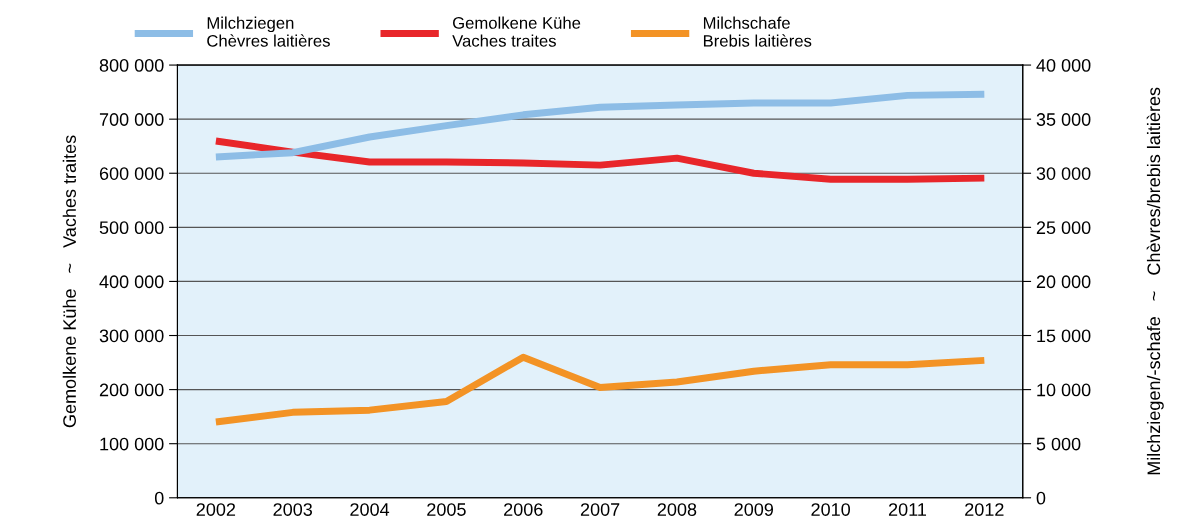 The height and width of the screenshot is (529, 1199). What do you see at coordinates (907, 509) in the screenshot?
I see `x-tick-label: 2011` at bounding box center [907, 509].